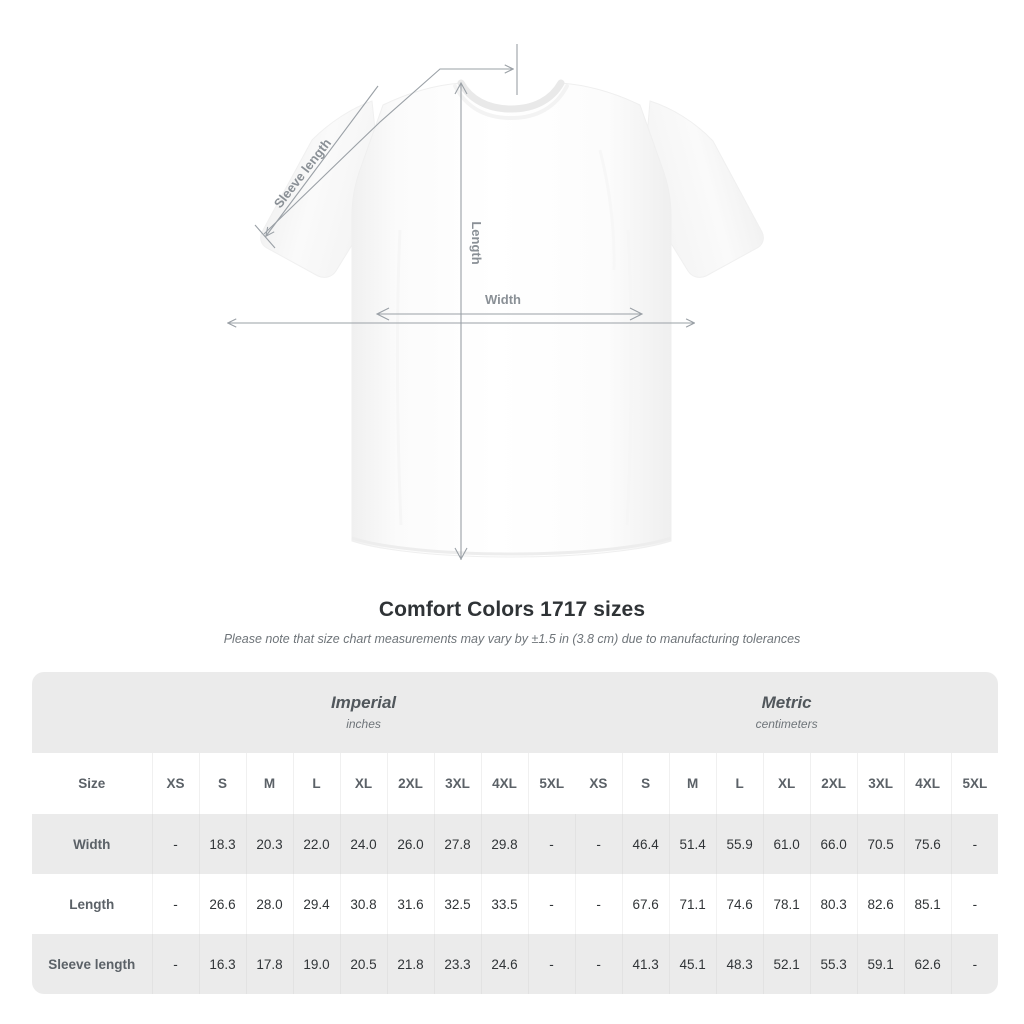  I want to click on cell-width-metric-3xl: 70.5, so click(881, 844).